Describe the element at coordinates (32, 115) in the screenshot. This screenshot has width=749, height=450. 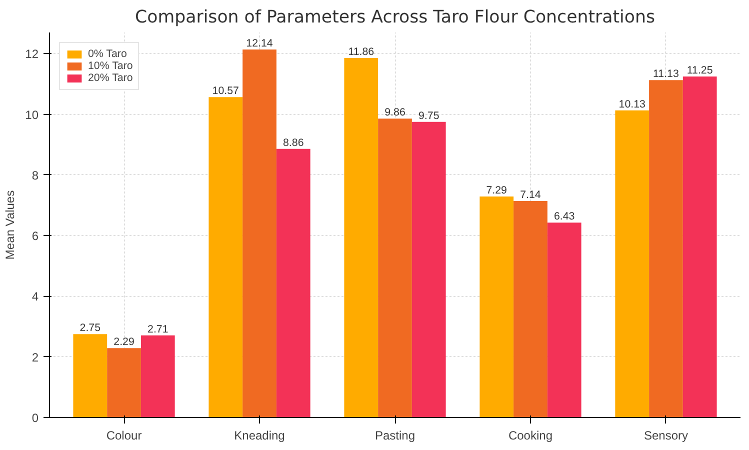
I see `y-tick-label: 10` at that location.